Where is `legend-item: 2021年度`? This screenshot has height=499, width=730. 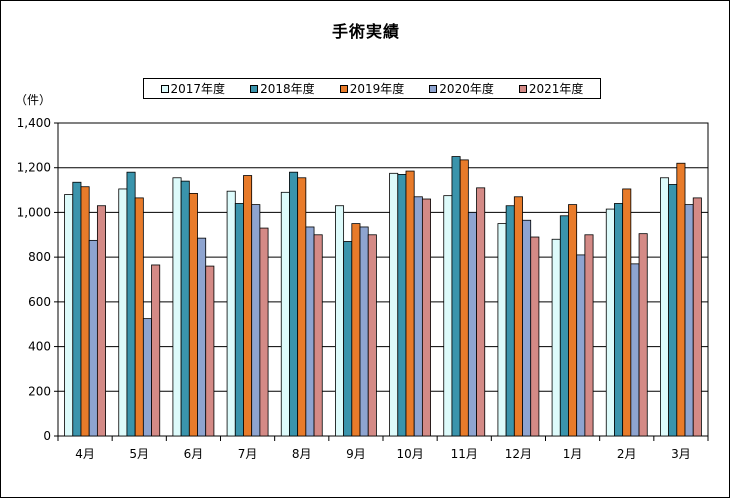
legend-item: 2021年度 is located at coordinates (551, 88).